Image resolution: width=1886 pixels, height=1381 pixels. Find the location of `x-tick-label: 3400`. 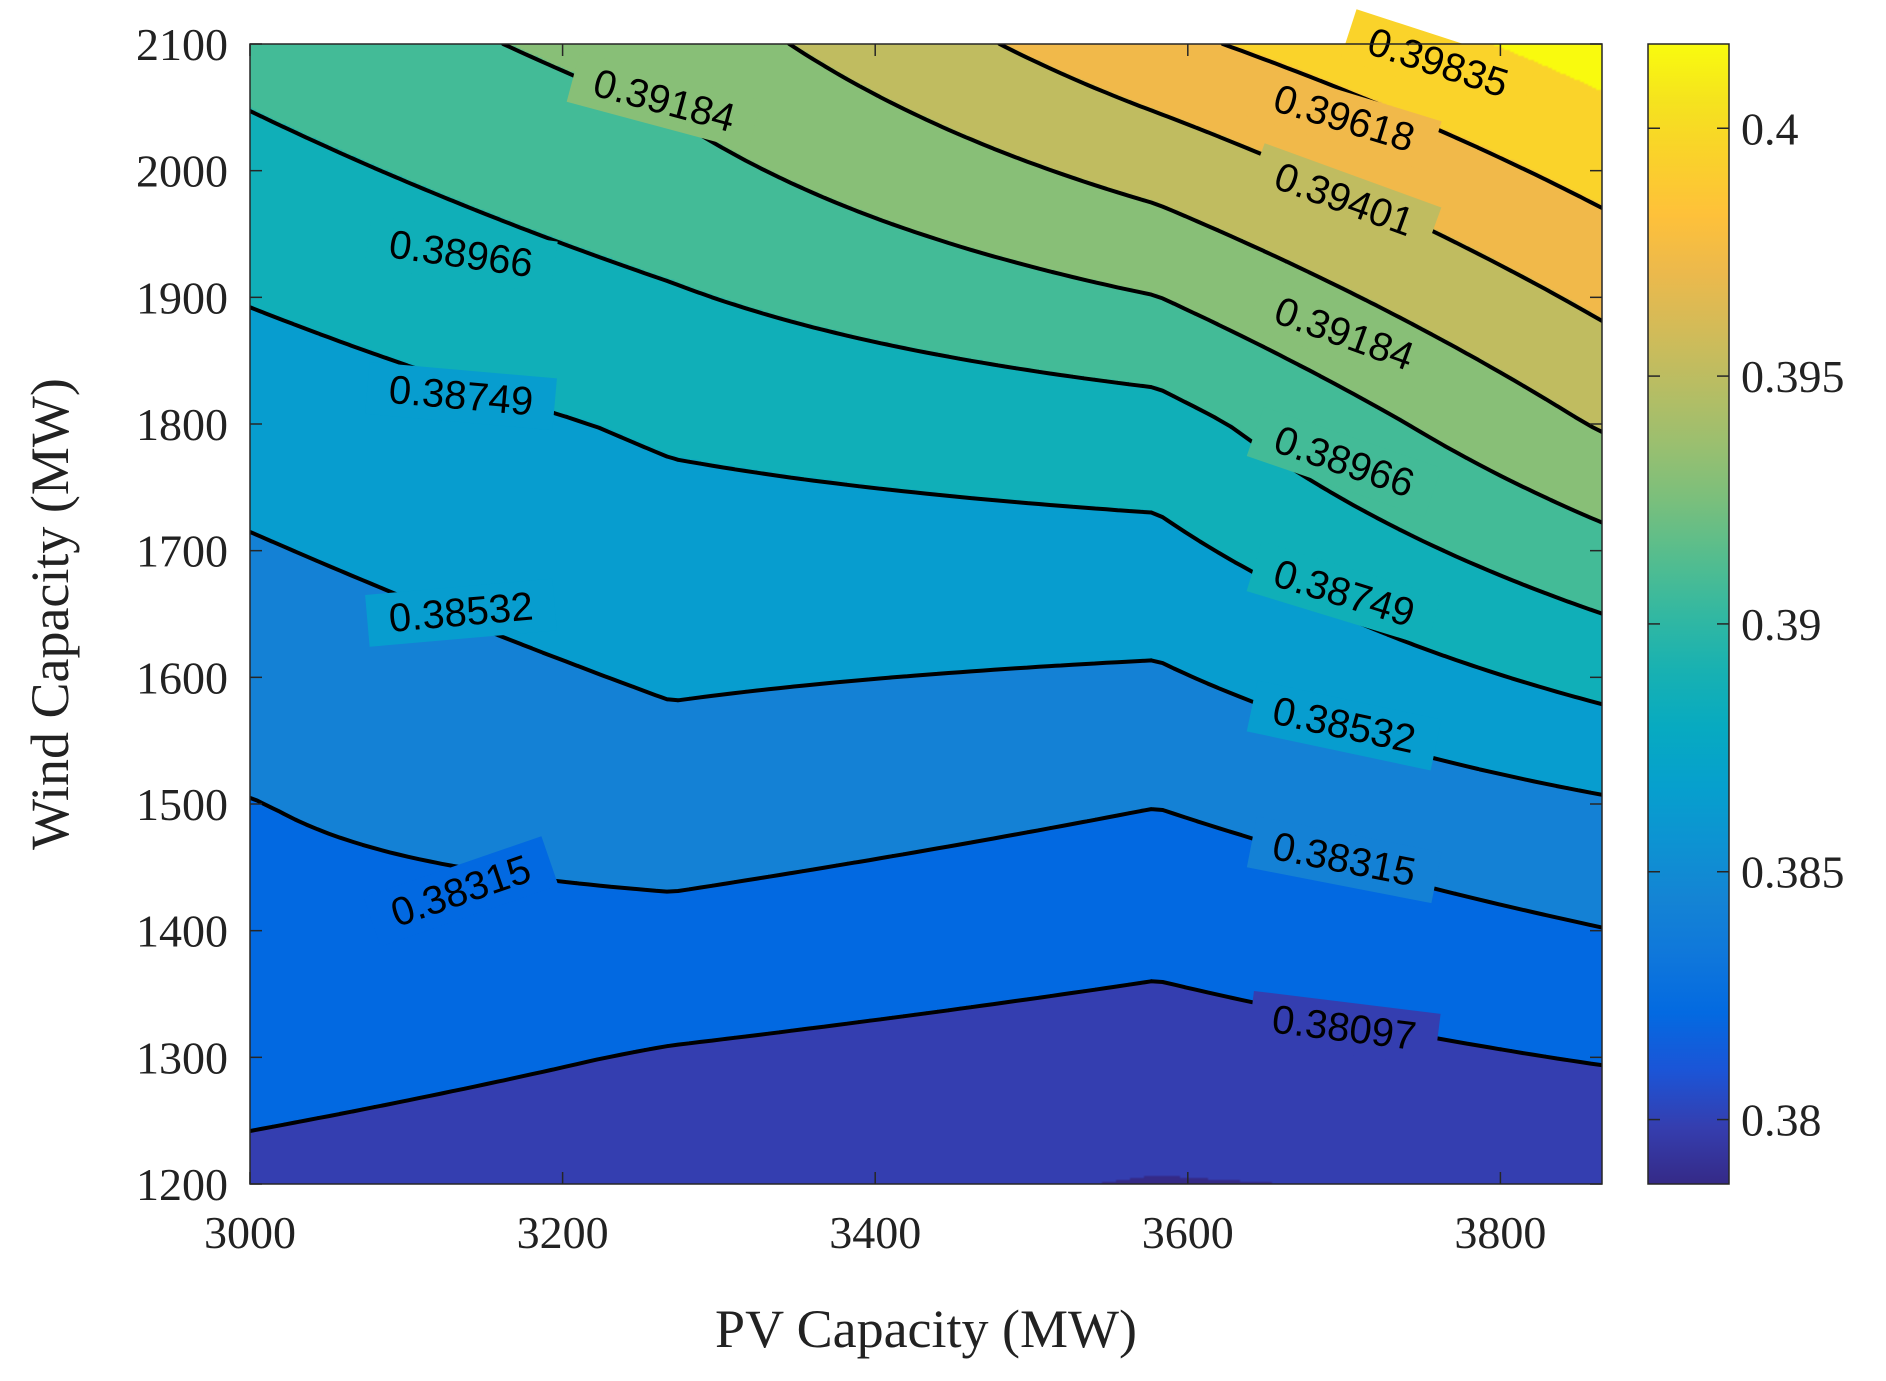

x-tick-label: 3400 is located at coordinates (875, 1232).